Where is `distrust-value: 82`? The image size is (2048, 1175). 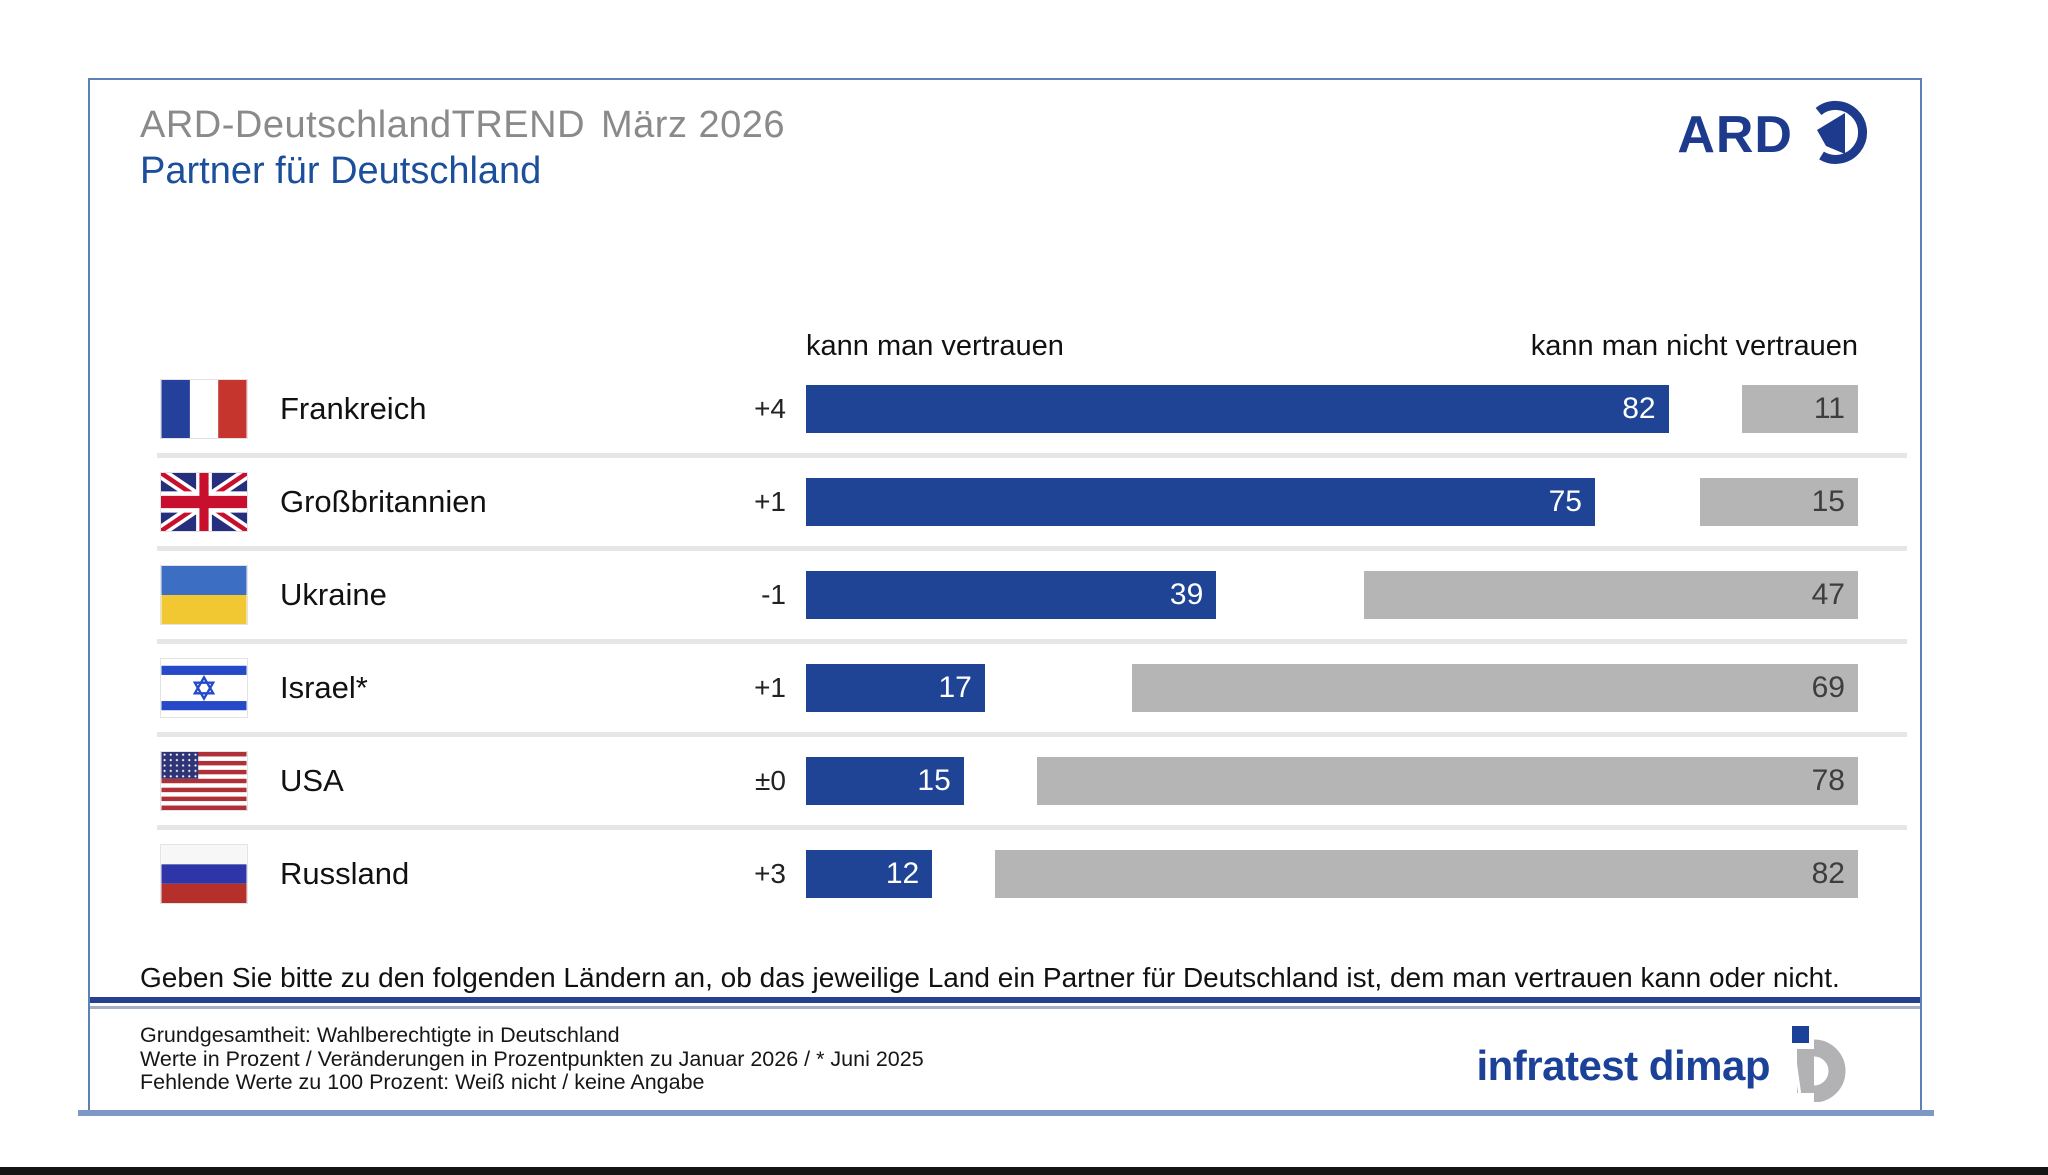 distrust-value: 82 is located at coordinates (1828, 873).